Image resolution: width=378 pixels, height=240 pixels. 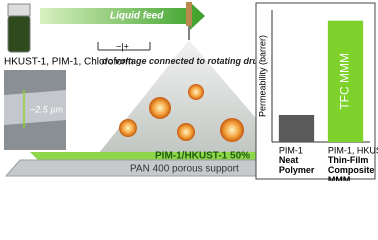 I want to click on layer-label: PIM-1/HKUST-1 50%, so click(x=202, y=156).